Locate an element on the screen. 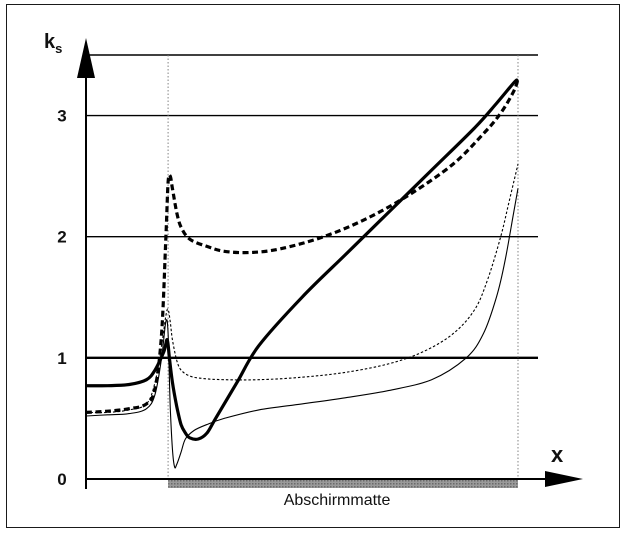  y-tick-label: 3 is located at coordinates (61, 116).